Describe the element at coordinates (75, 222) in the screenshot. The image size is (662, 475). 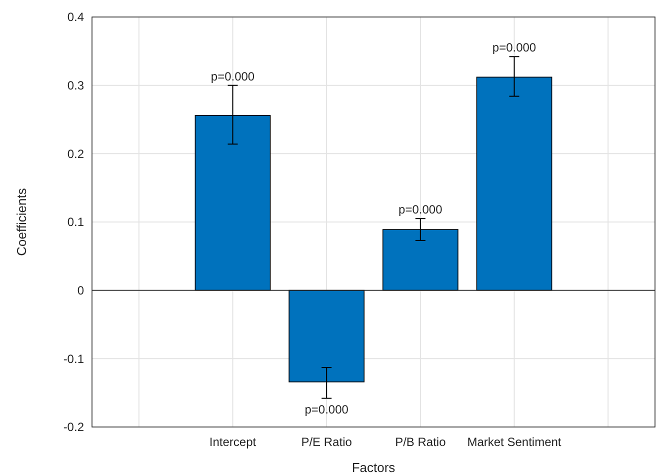
I see `y-tick-label: 0.1` at that location.